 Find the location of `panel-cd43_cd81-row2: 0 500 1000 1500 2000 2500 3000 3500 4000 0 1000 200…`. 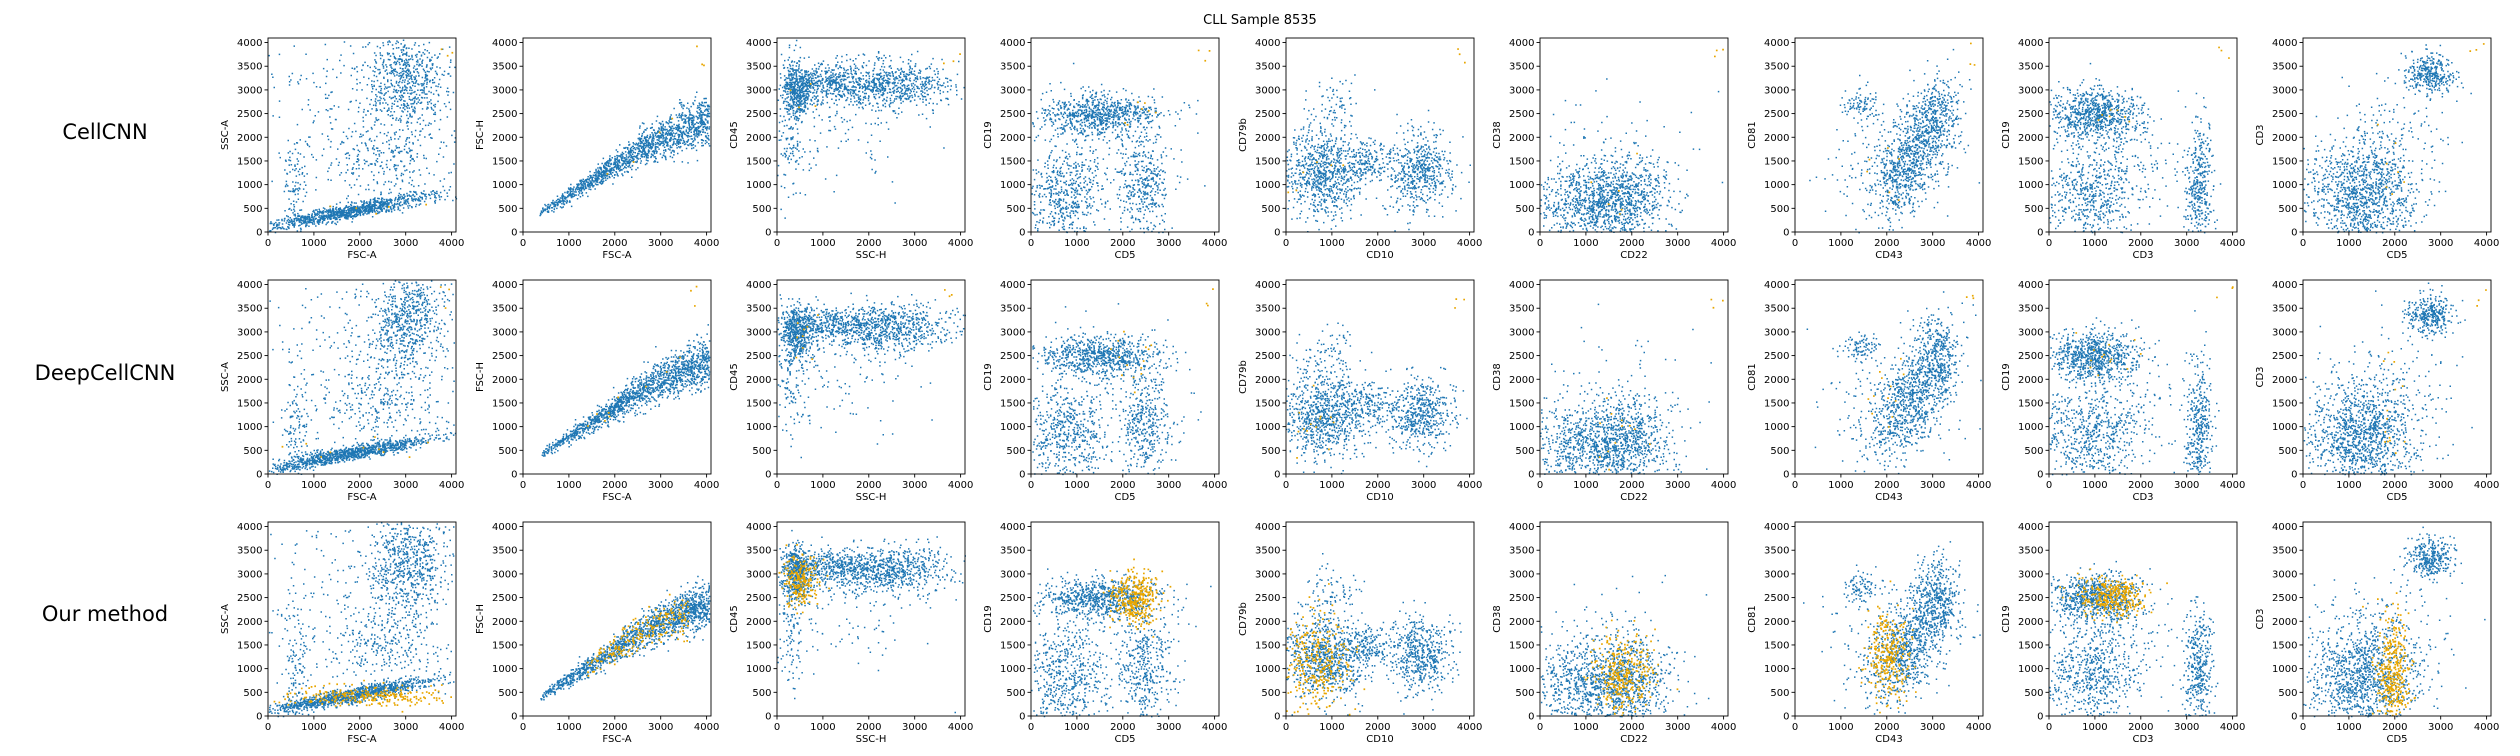

panel-cd43_cd81-row2: 0 500 1000 1500 2000 2500 3000 3500 4000 0 1000 200… is located at coordinates (1869, 391).